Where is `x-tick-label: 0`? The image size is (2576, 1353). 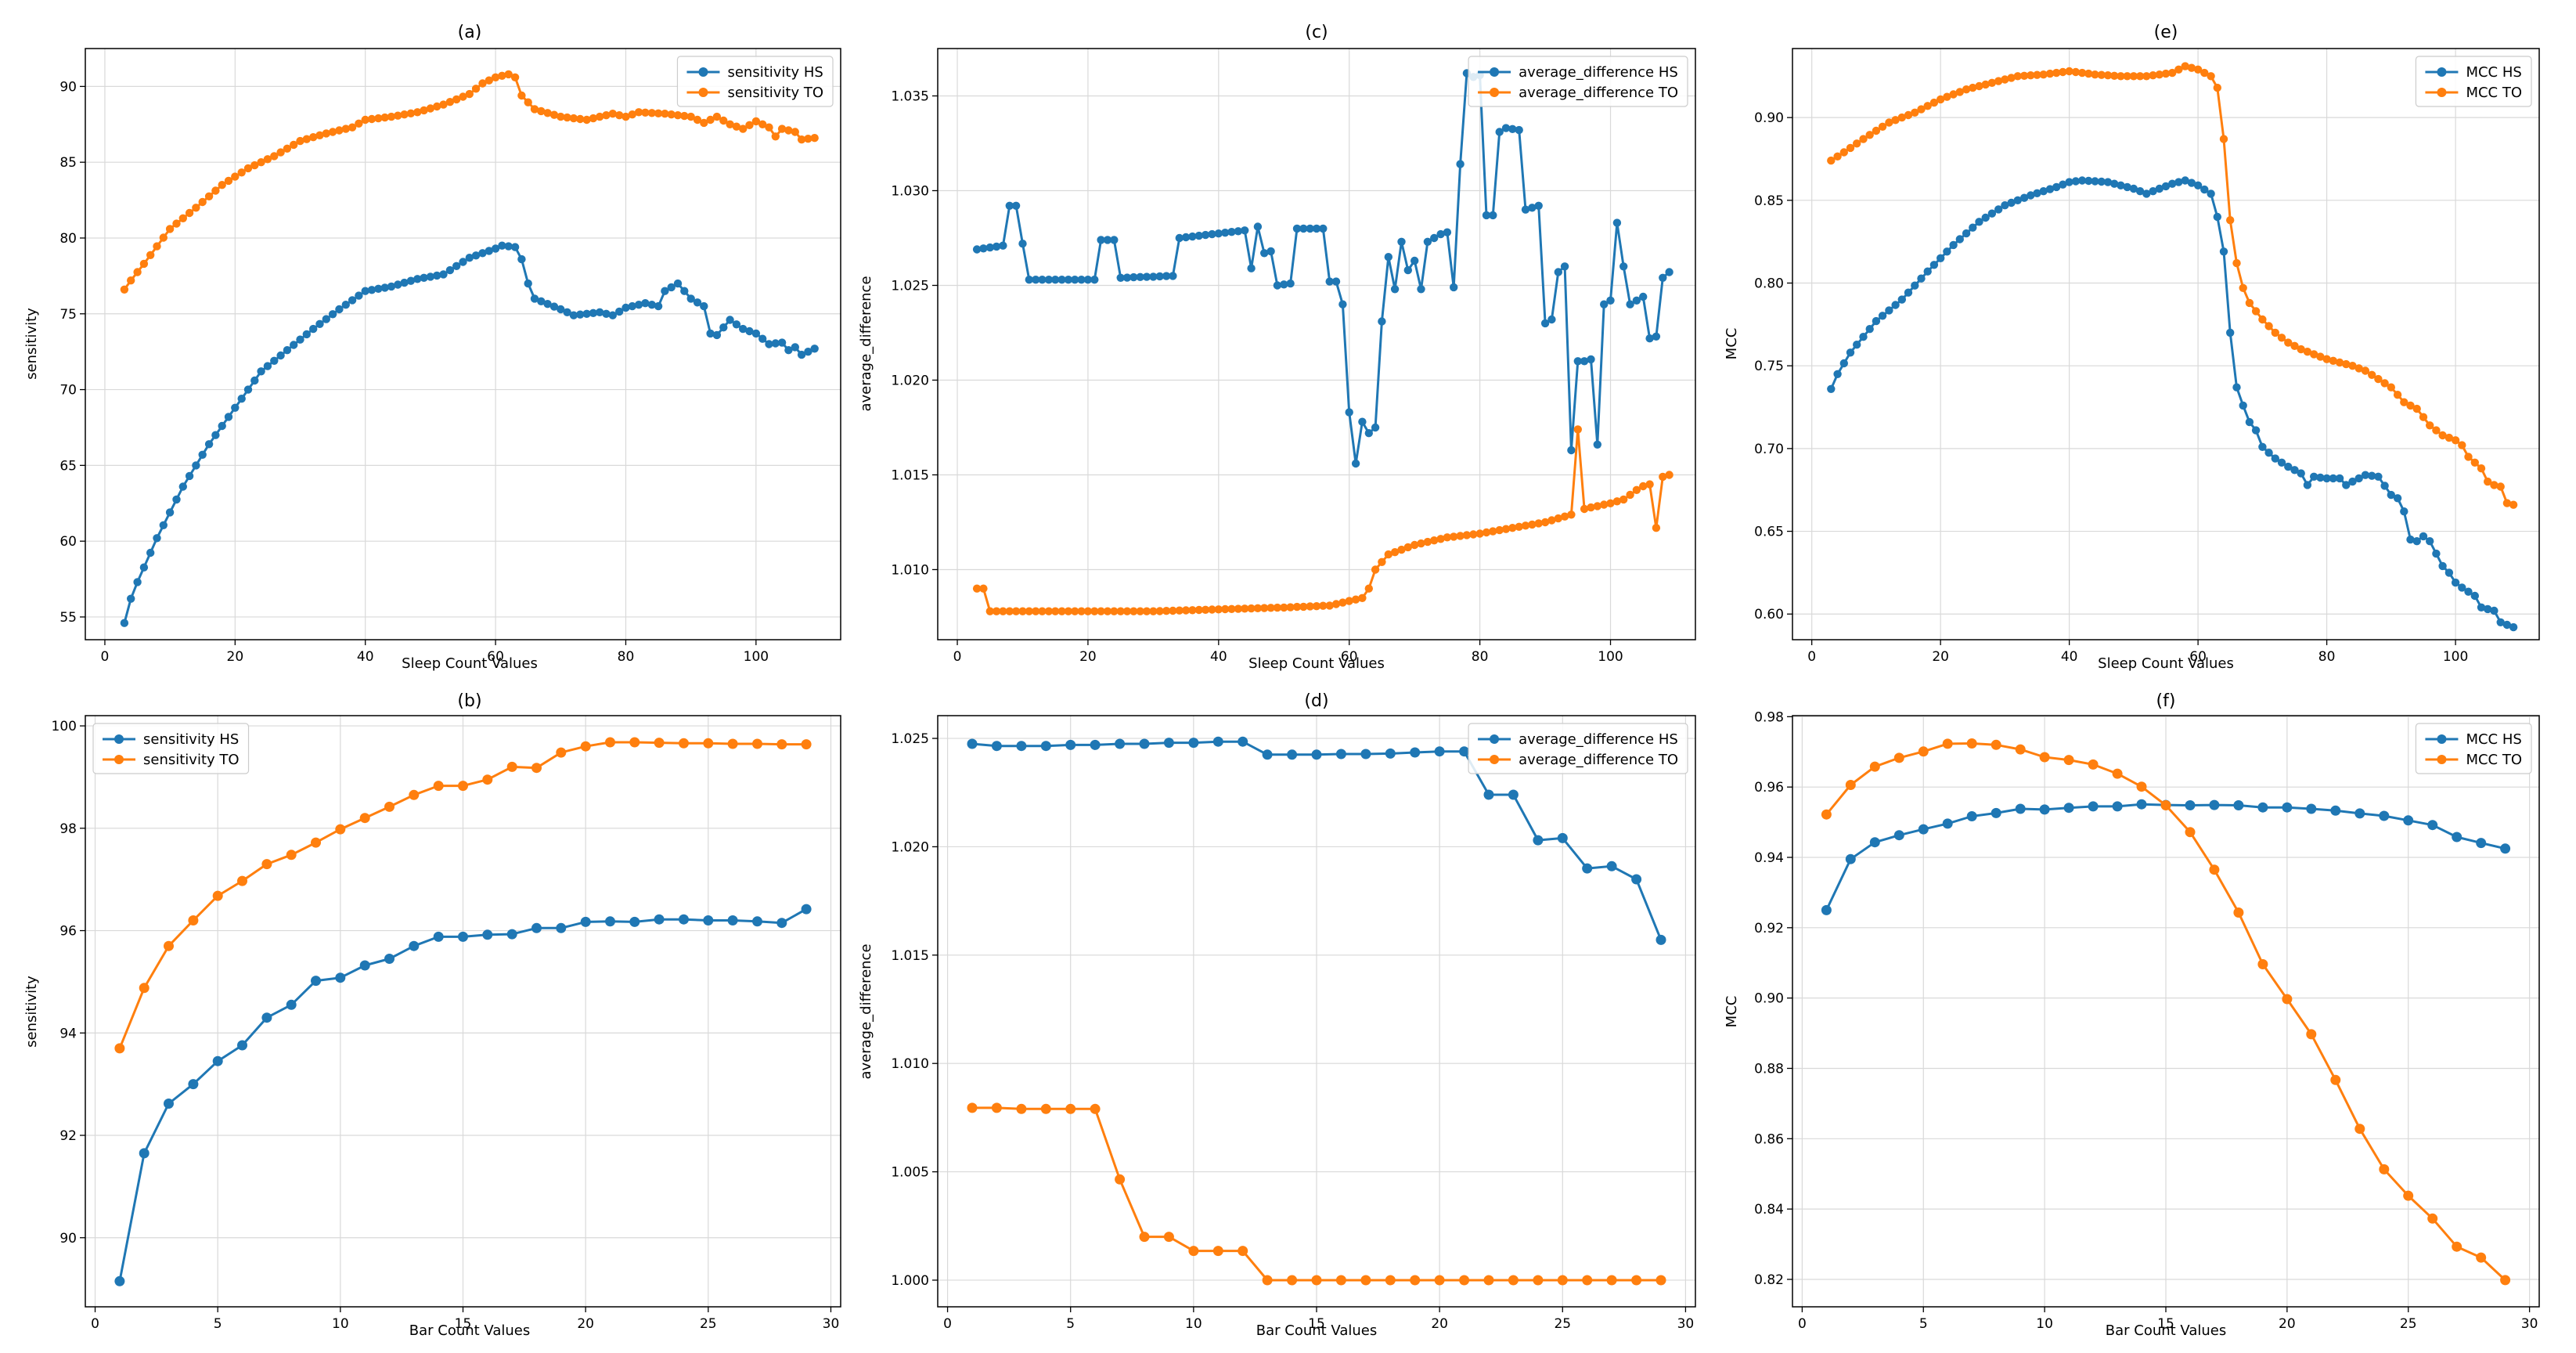
x-tick-label: 0 is located at coordinates (105, 657).